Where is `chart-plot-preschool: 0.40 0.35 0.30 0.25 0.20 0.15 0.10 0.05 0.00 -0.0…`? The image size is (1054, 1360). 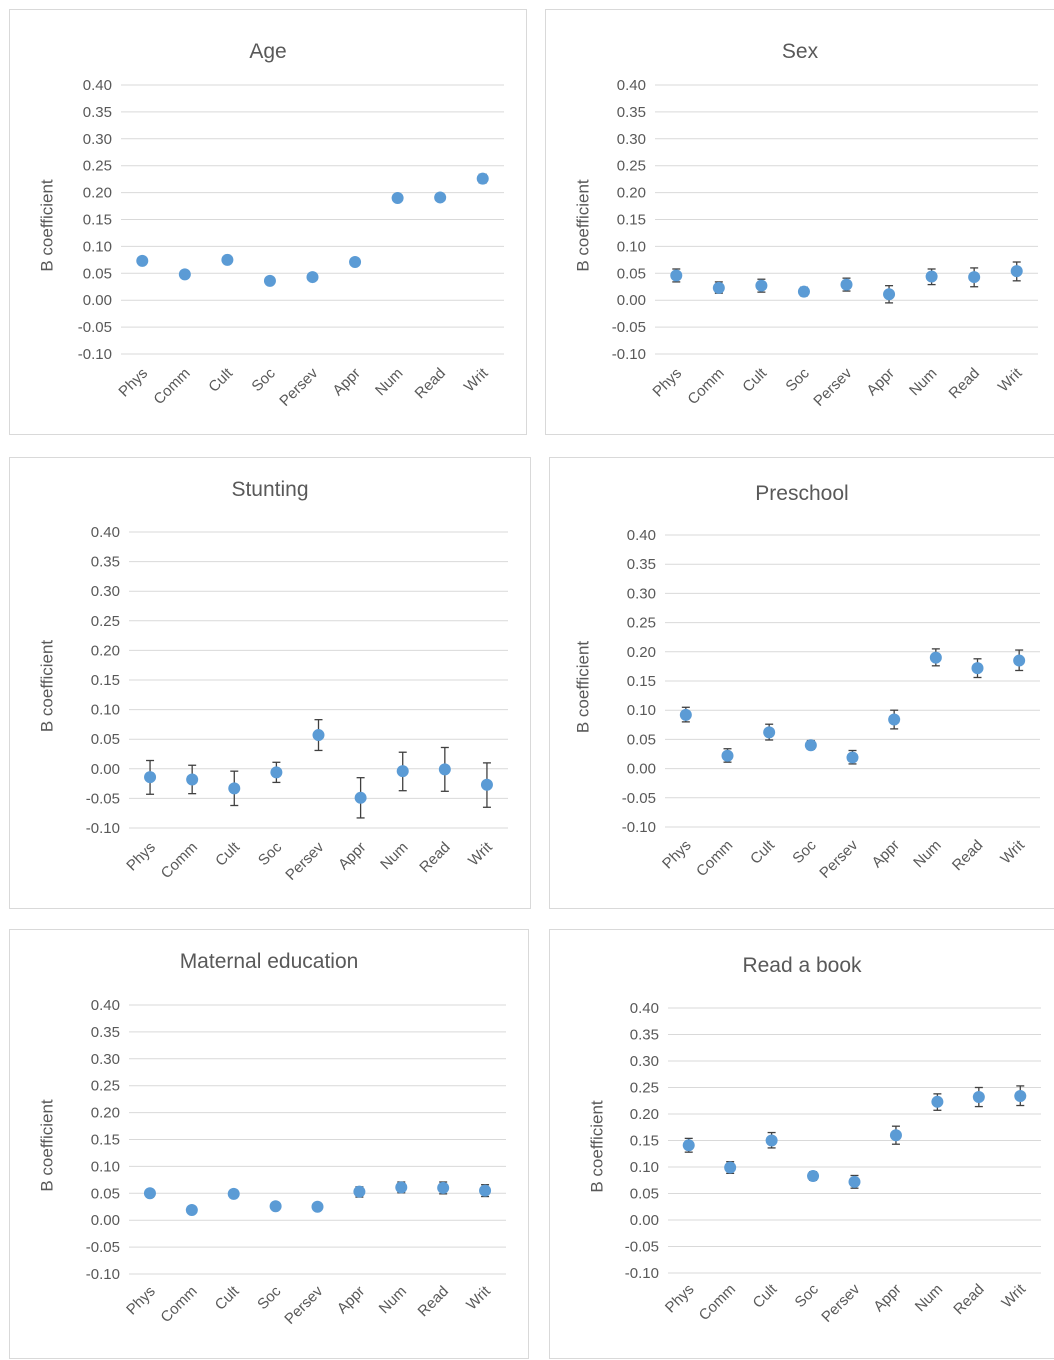 chart-plot-preschool: 0.40 0.35 0.30 0.25 0.20 0.15 0.10 0.05 0.00 -0.0… is located at coordinates (806, 704).